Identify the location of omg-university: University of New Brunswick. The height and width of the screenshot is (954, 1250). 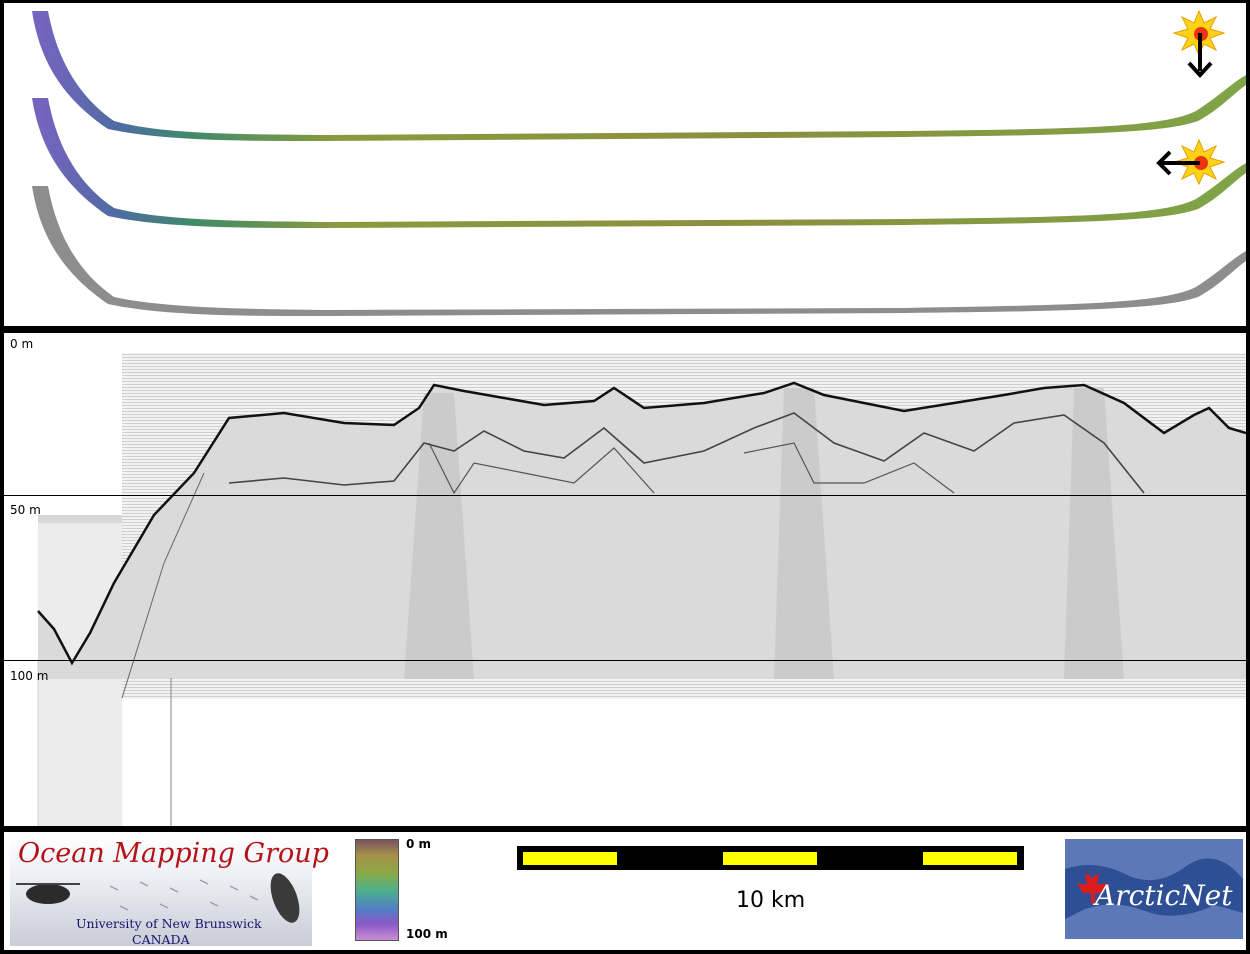
(169, 923).